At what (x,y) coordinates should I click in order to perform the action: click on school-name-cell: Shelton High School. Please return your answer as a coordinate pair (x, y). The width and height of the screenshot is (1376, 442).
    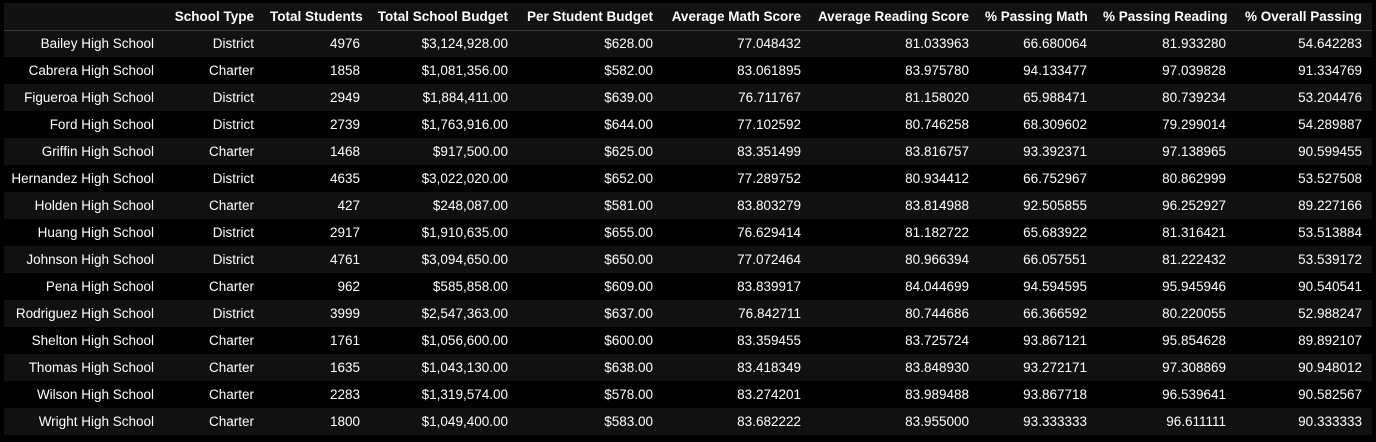
    Looking at the image, I should click on (92, 340).